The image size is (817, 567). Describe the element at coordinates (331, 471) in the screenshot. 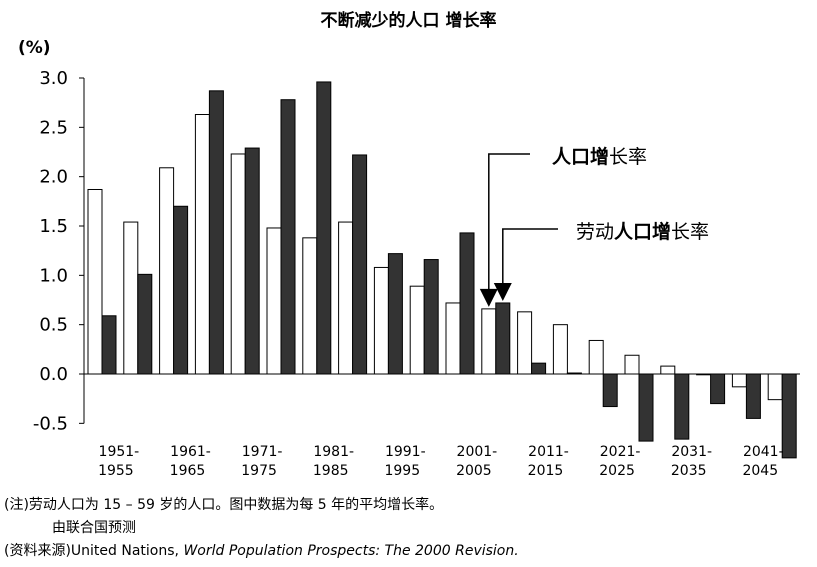

I see `x-tick-label-end: 1985` at that location.